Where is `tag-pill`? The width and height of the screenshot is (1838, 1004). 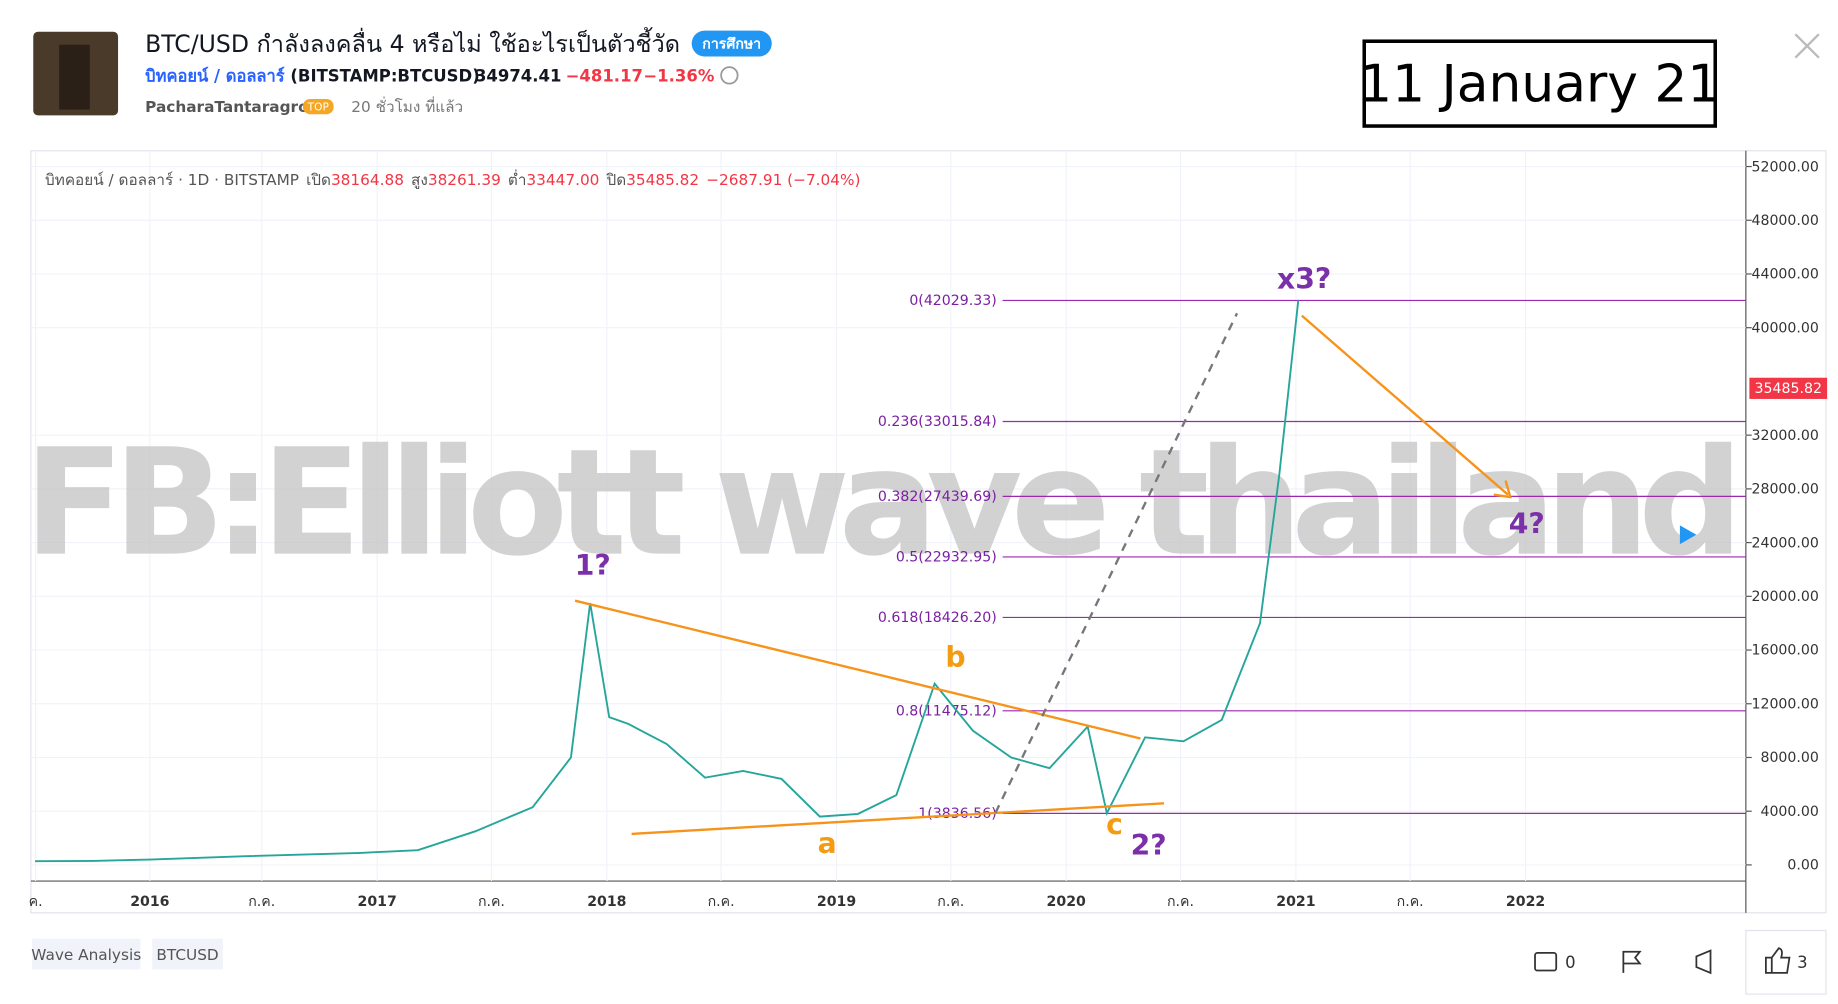 tag-pill is located at coordinates (731, 43).